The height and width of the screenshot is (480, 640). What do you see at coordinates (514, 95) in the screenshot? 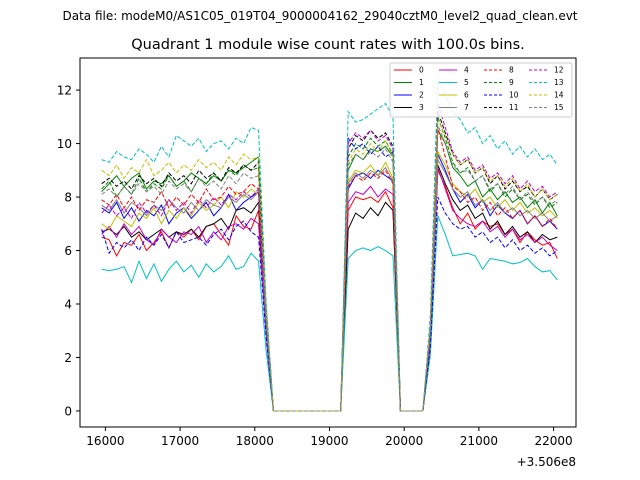
I see `legend-label-10: 10` at bounding box center [514, 95].